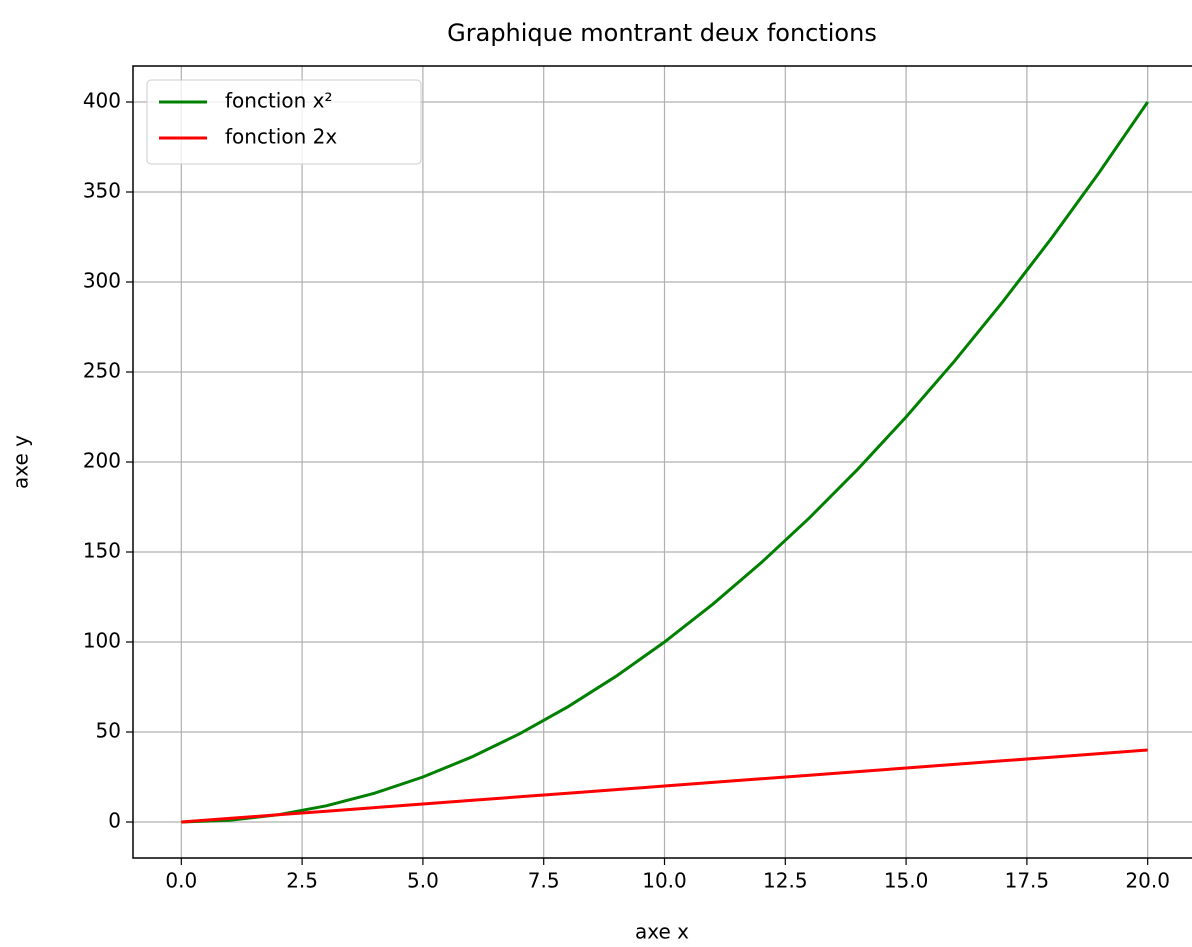 This screenshot has width=1192, height=947. I want to click on y-tick-label: 200, so click(102, 461).